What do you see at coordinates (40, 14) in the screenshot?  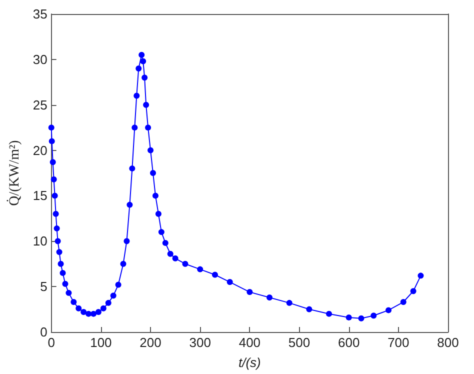 I see `y-tick-label: 35` at bounding box center [40, 14].